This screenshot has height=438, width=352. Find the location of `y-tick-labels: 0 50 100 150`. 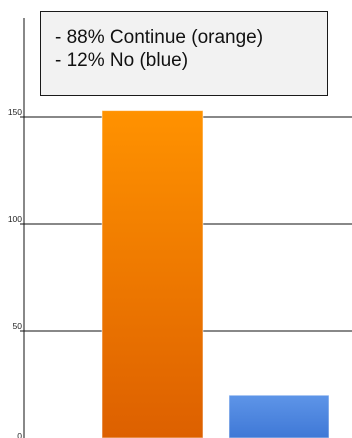

y-tick-labels: 0 50 100 150 is located at coordinates (15, 272).